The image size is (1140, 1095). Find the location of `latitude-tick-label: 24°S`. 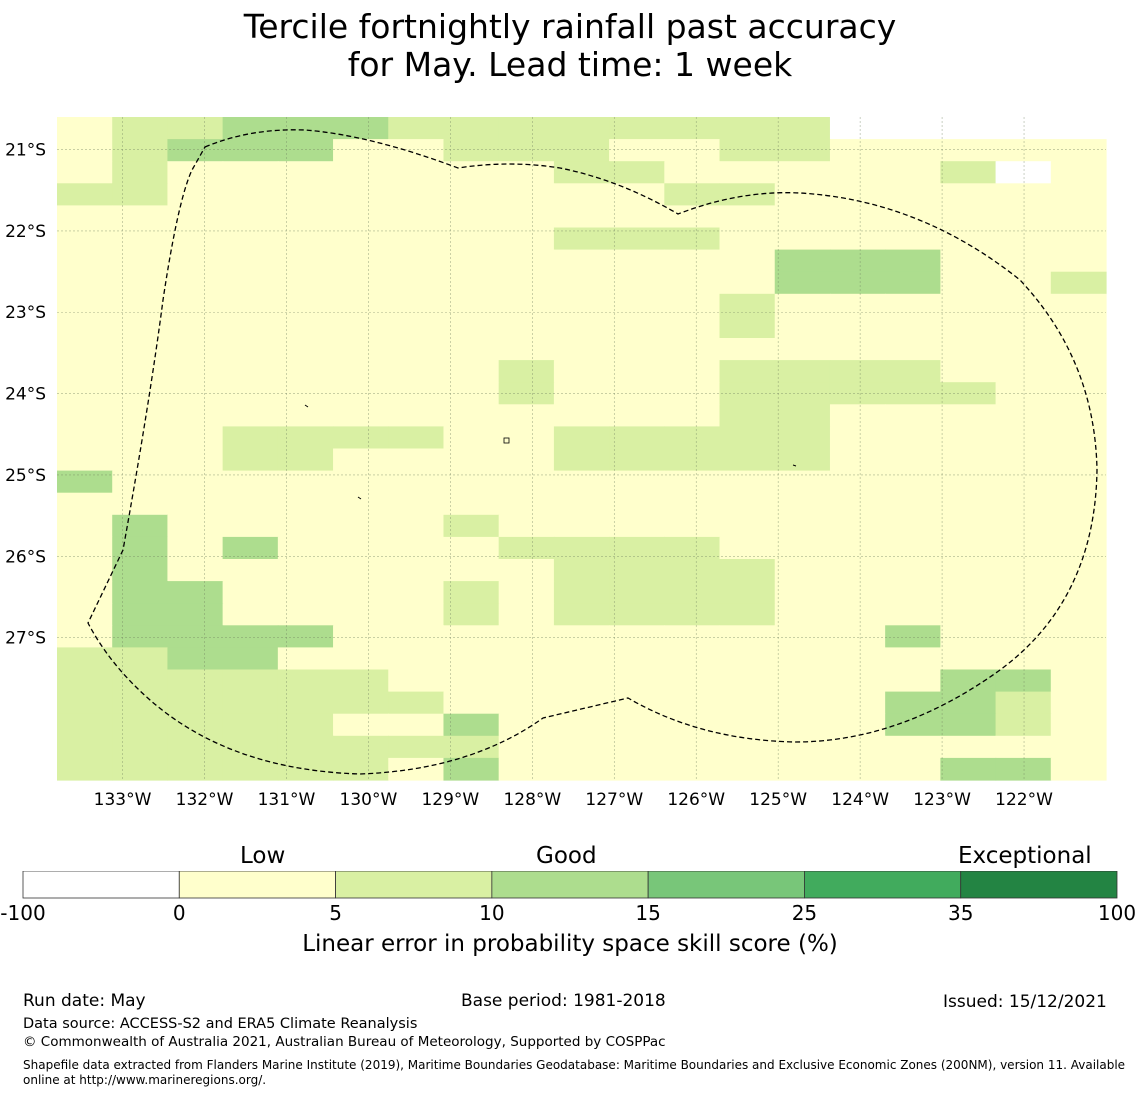

latitude-tick-label: 24°S is located at coordinates (25, 395).